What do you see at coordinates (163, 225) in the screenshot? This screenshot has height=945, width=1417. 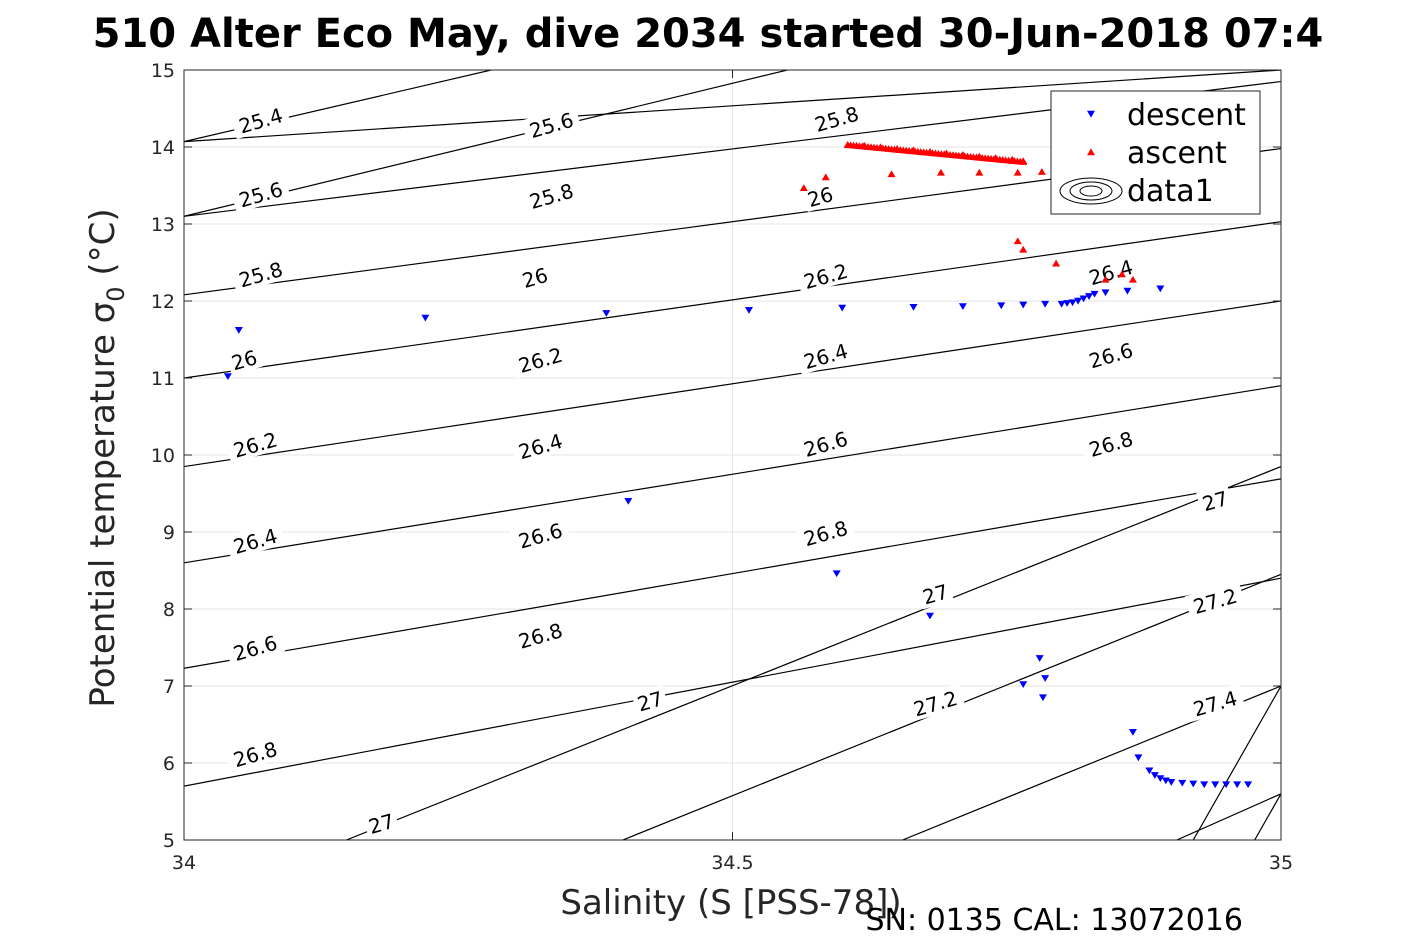 I see `y-tick-label: 13` at bounding box center [163, 225].